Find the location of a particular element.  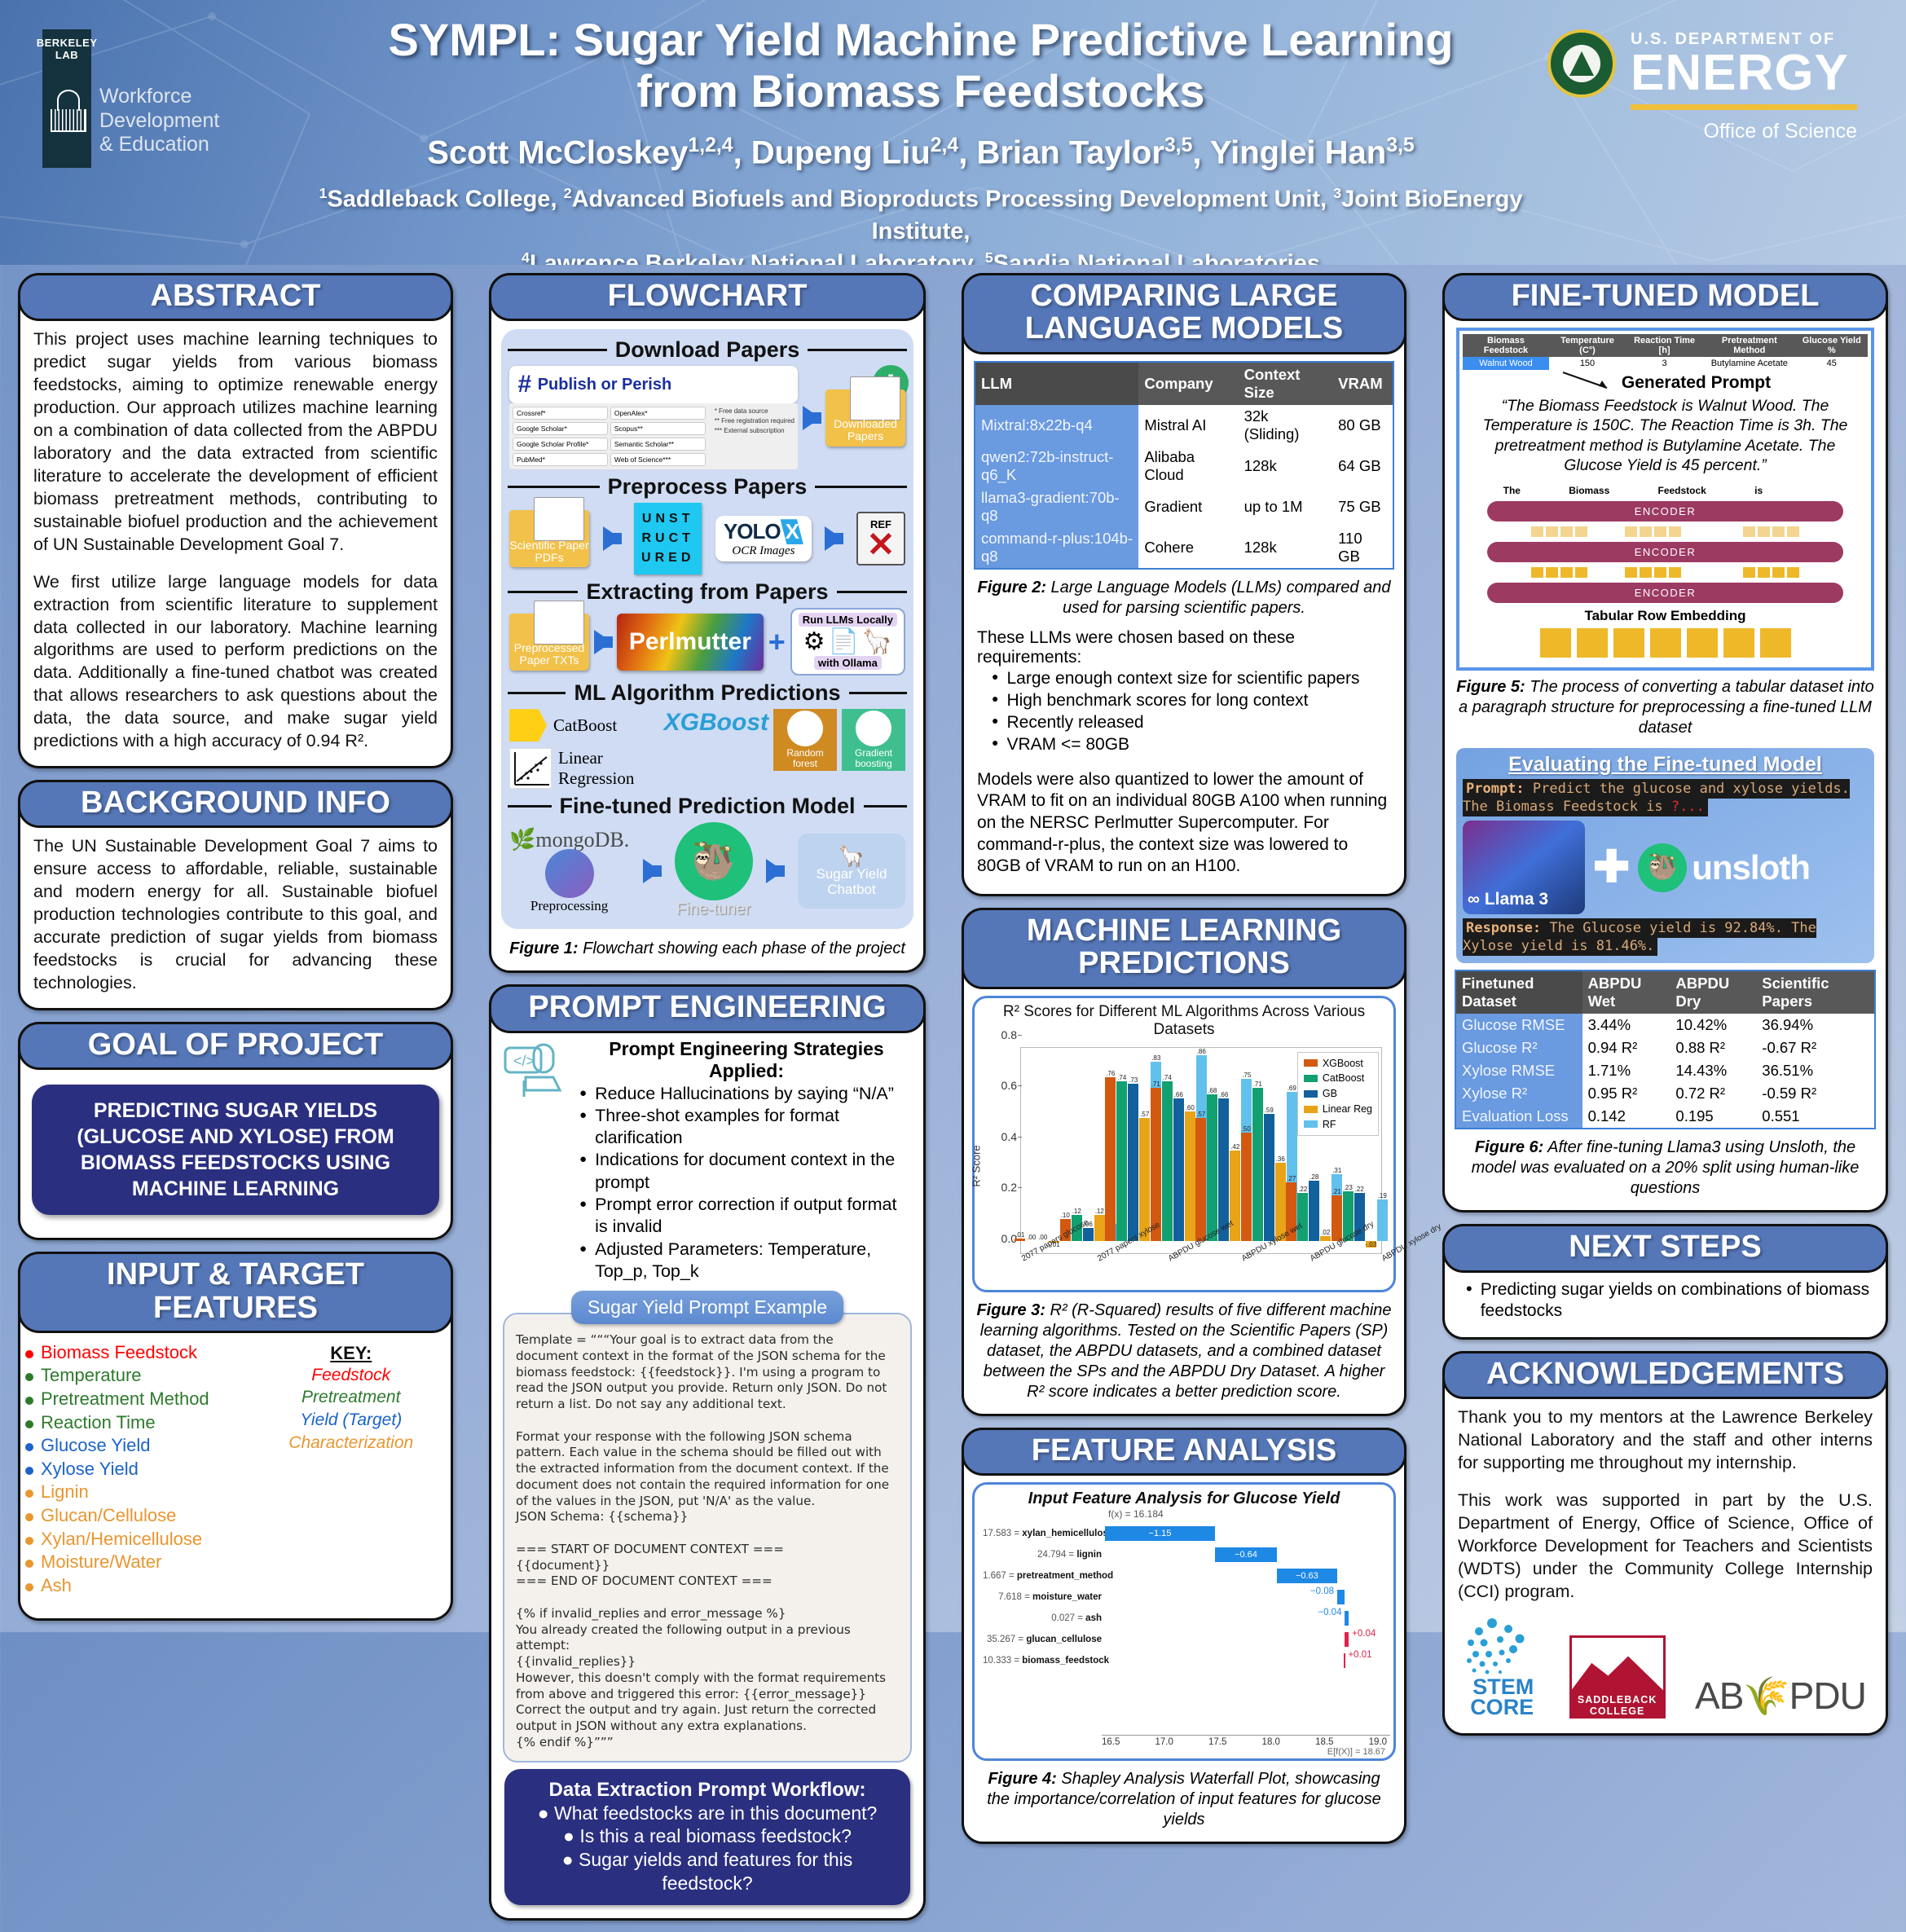

feature-label: Biomass Feedstock is located at coordinates (119, 1351).